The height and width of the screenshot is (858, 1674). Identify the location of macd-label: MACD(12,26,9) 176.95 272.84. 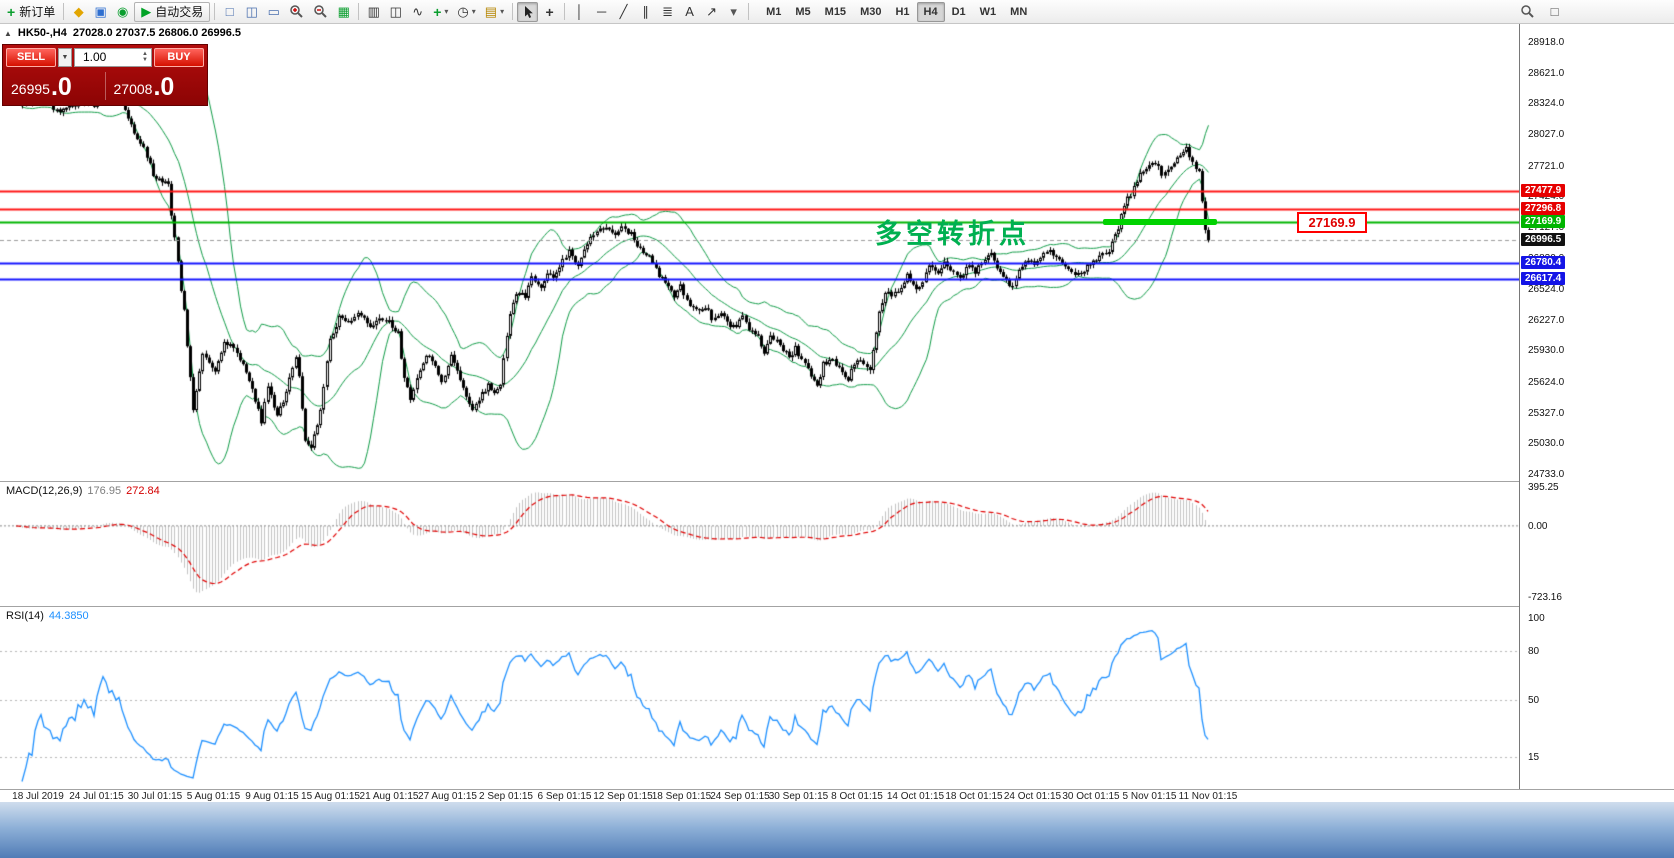
(83, 491).